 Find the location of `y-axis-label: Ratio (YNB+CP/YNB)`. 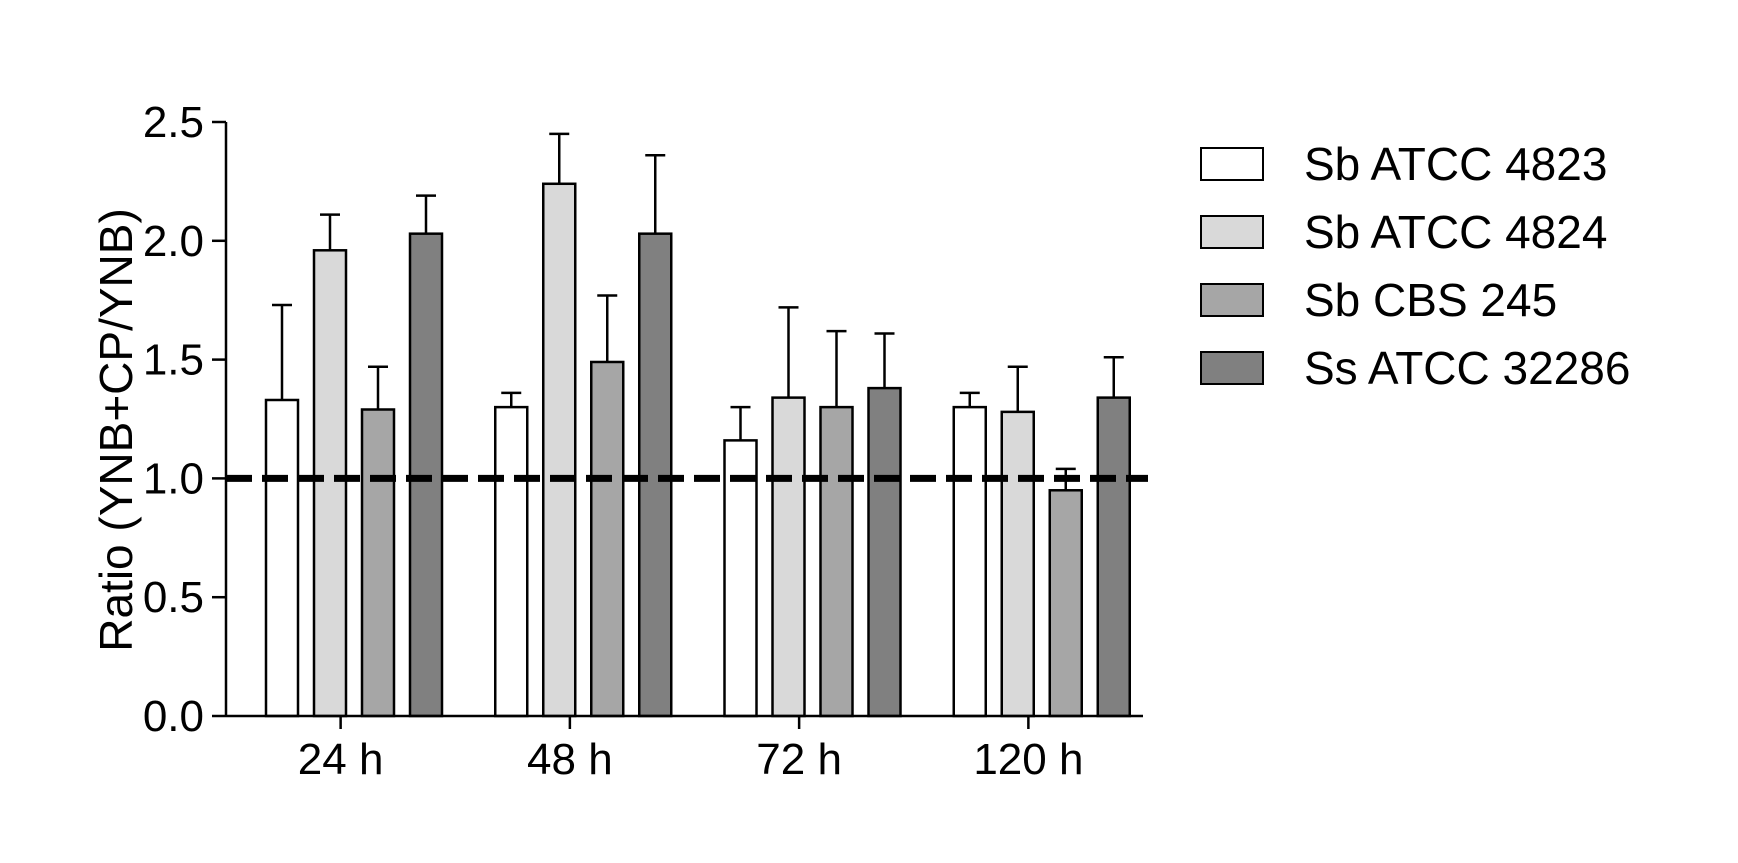

y-axis-label: Ratio (YNB+CP/YNB) is located at coordinates (116, 430).